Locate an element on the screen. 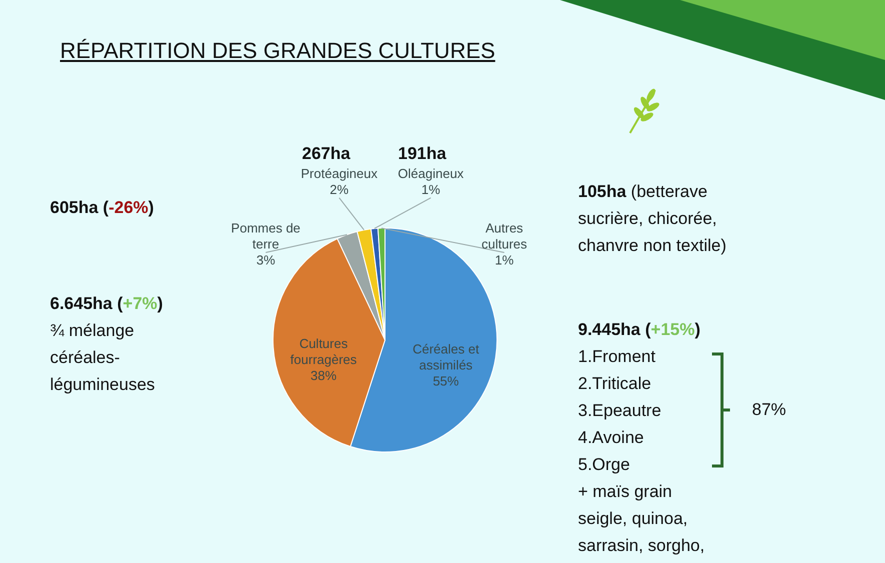  slice-label: Autres cultures is located at coordinates (505, 236).